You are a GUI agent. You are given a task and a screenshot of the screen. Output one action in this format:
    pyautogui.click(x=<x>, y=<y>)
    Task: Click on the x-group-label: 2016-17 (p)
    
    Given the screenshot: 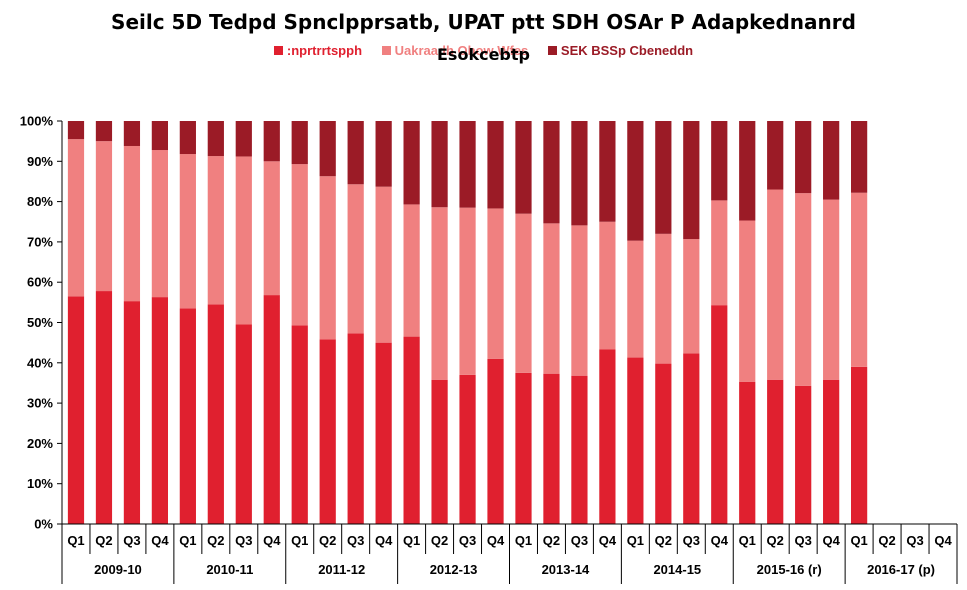 What is the action you would take?
    pyautogui.click(x=901, y=569)
    